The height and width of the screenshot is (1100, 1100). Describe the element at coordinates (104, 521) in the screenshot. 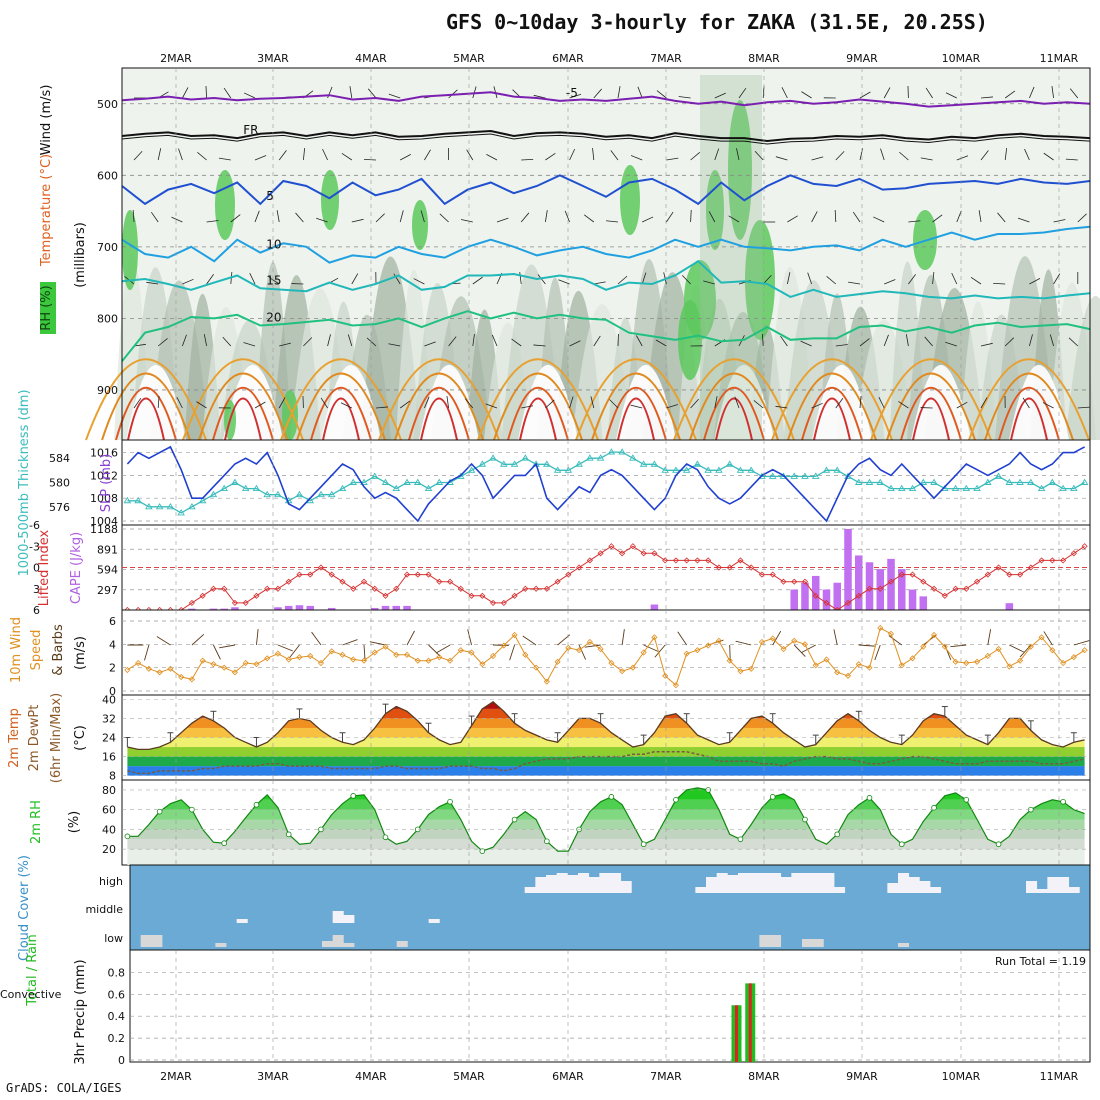

I see `slp-tick-label: 1004` at that location.